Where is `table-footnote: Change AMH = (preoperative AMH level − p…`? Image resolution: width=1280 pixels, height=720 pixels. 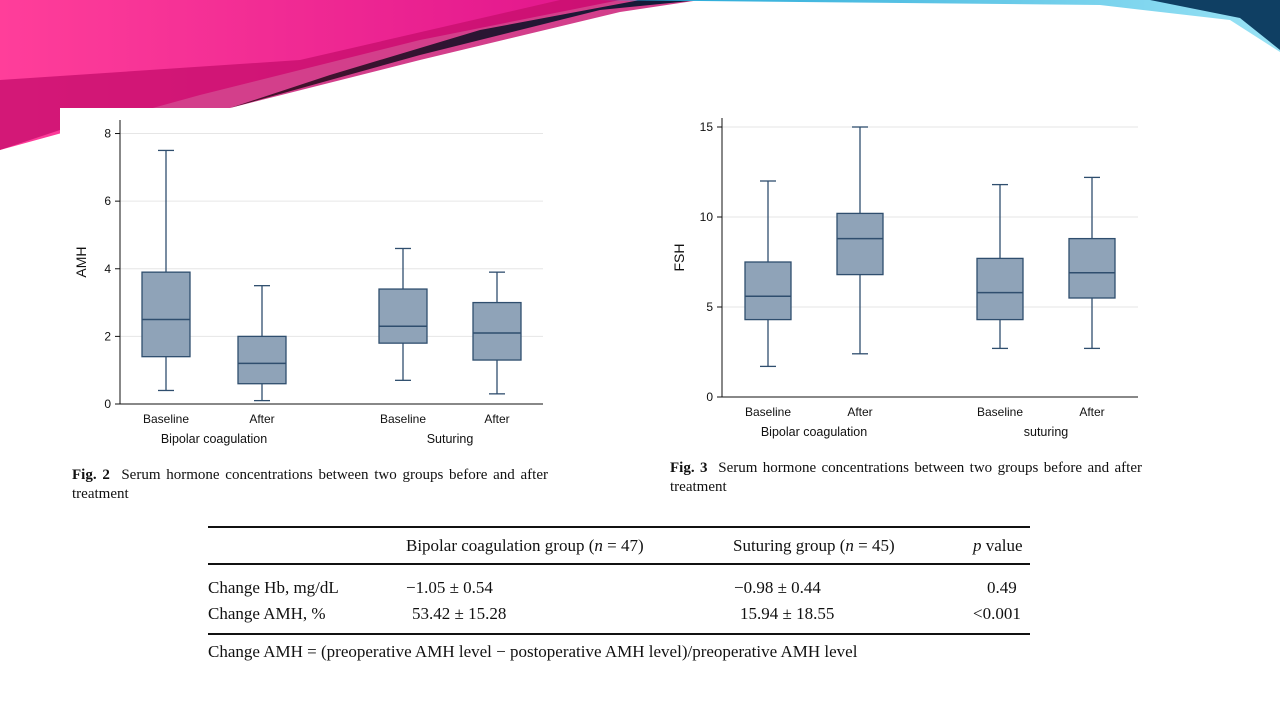
table-footnote: Change AMH = (preoperative AMH level − p… is located at coordinates (533, 651).